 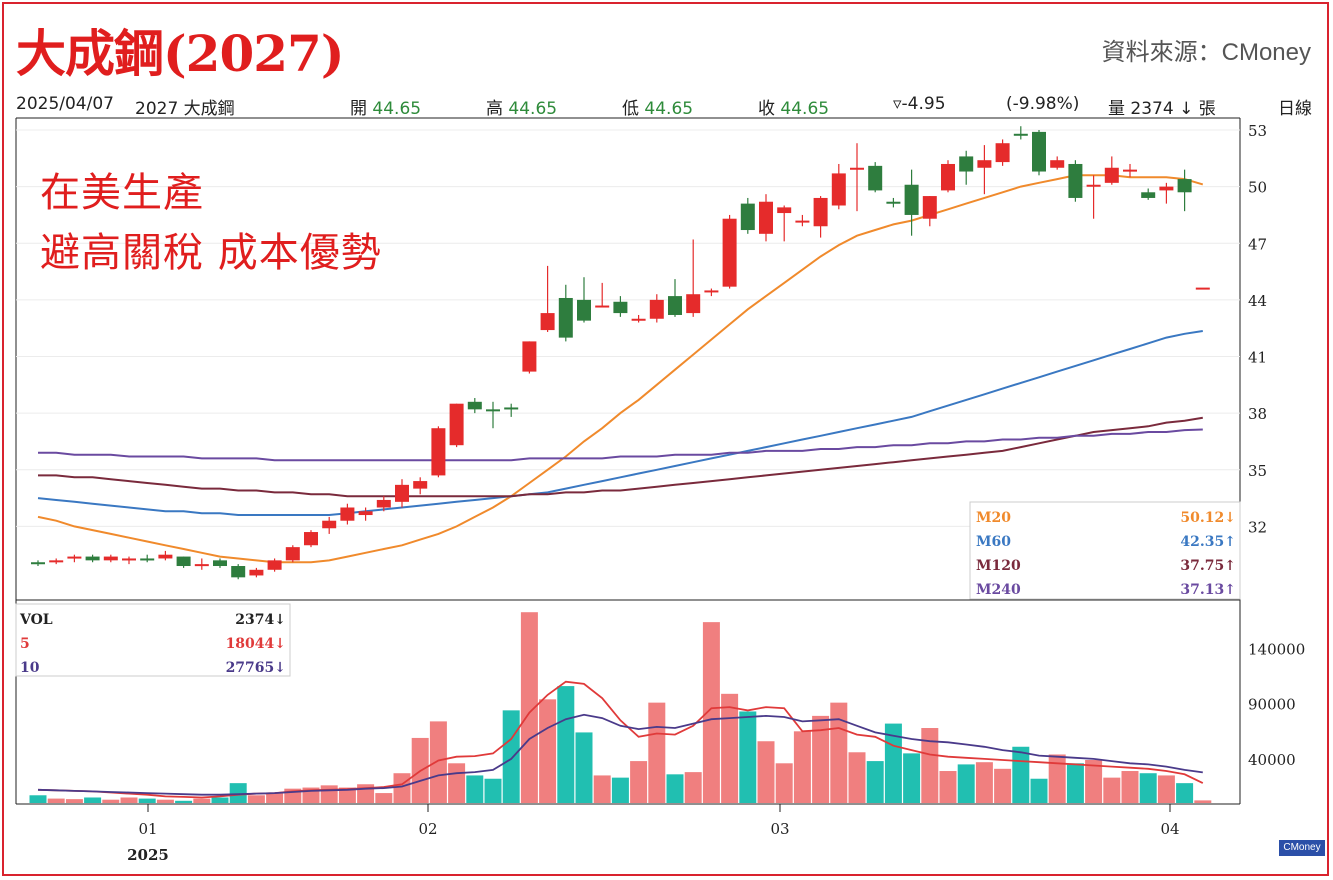 What do you see at coordinates (1208, 566) in the screenshot?
I see `ma-legend-value: 37.75↑` at bounding box center [1208, 566].